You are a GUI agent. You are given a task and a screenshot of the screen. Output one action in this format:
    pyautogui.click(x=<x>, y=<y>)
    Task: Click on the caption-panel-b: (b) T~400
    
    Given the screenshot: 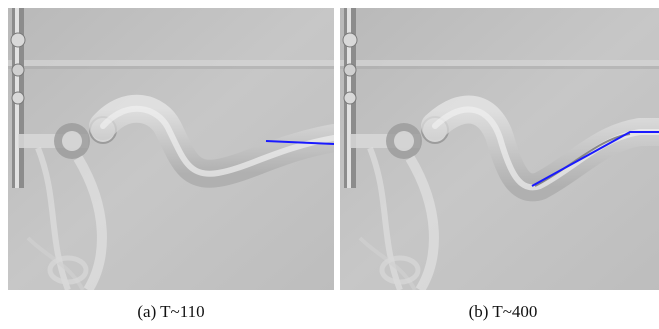 What is the action you would take?
    pyautogui.click(x=503, y=311)
    